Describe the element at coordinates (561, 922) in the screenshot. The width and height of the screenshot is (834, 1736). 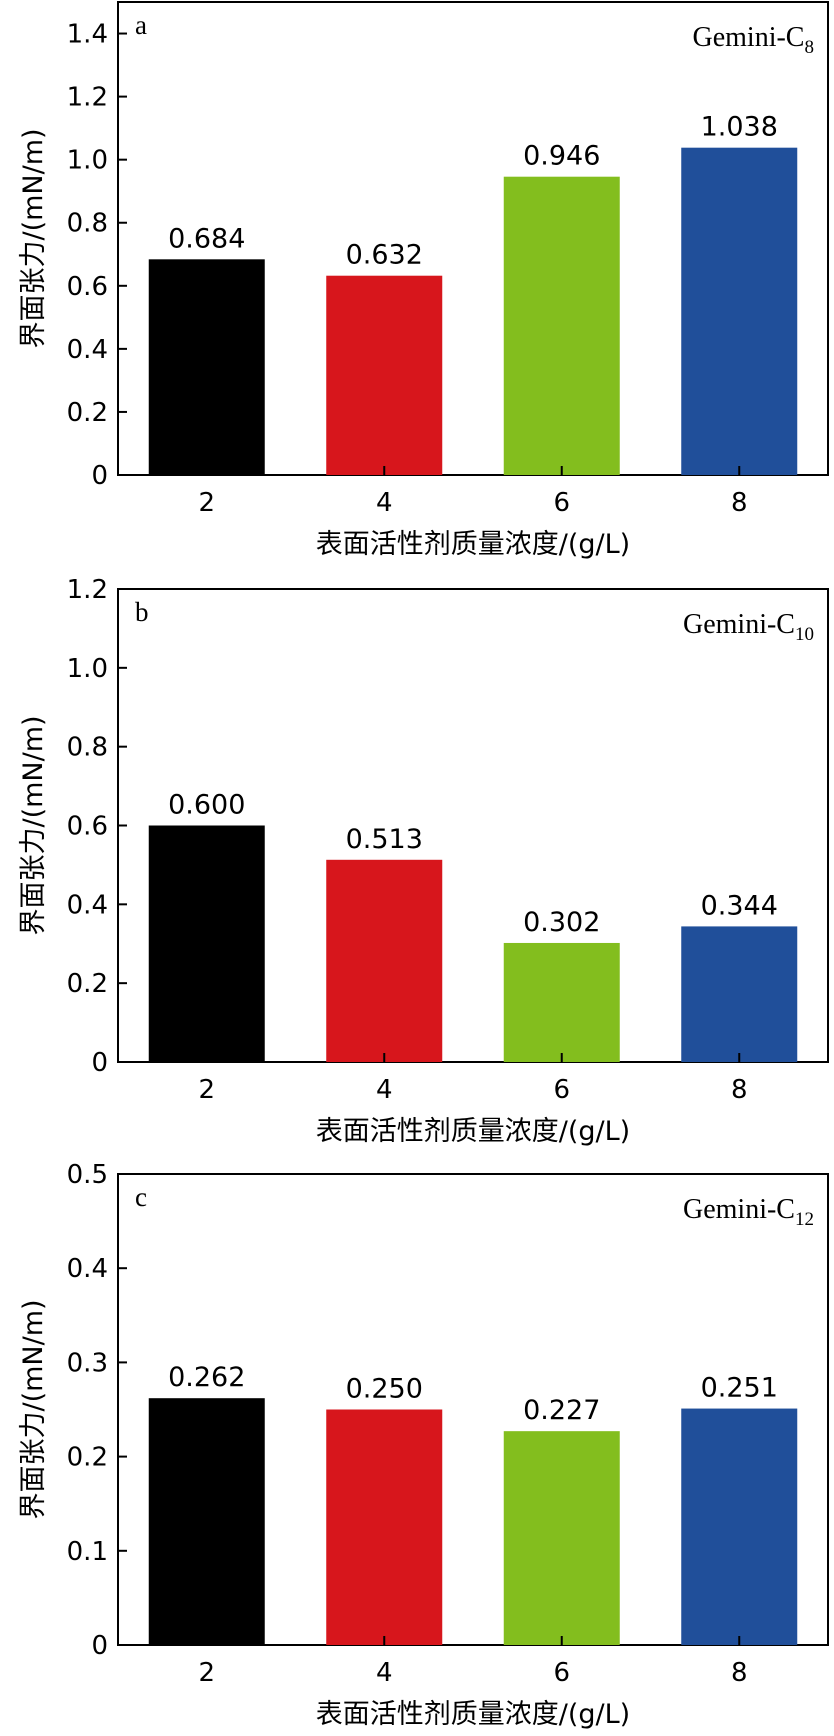
I see `data-label: 0.302` at that location.